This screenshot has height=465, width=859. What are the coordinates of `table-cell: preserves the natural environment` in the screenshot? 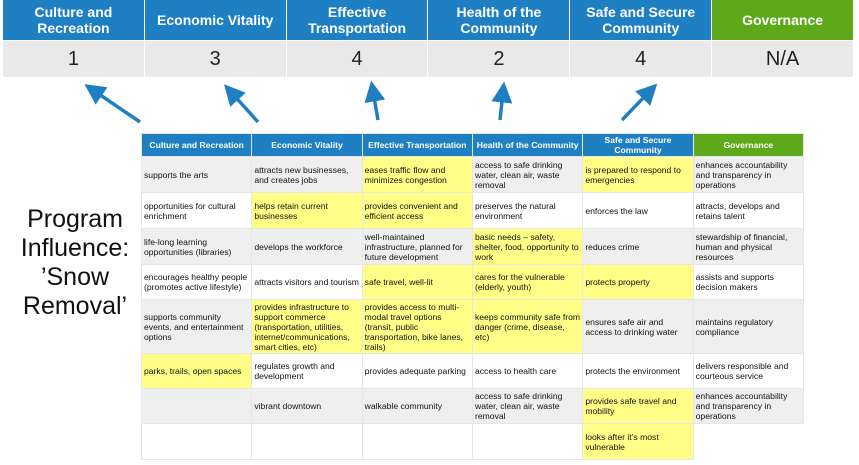 It's located at (527, 210).